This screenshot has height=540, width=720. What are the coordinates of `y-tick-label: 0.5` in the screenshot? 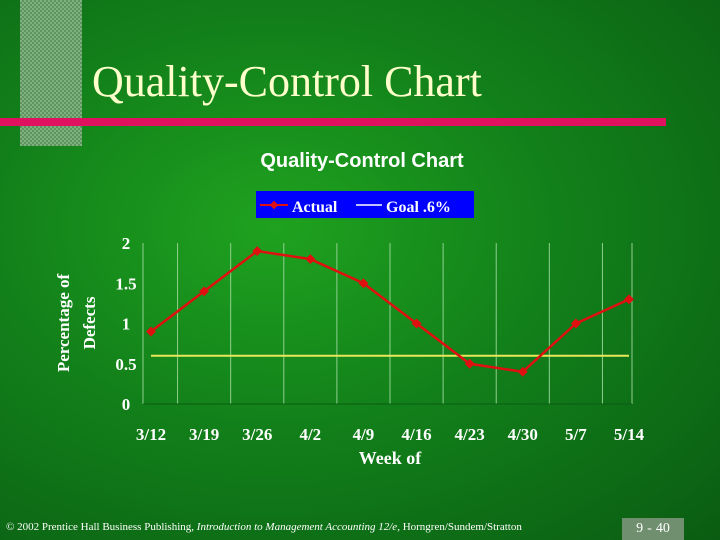 It's located at (125, 364).